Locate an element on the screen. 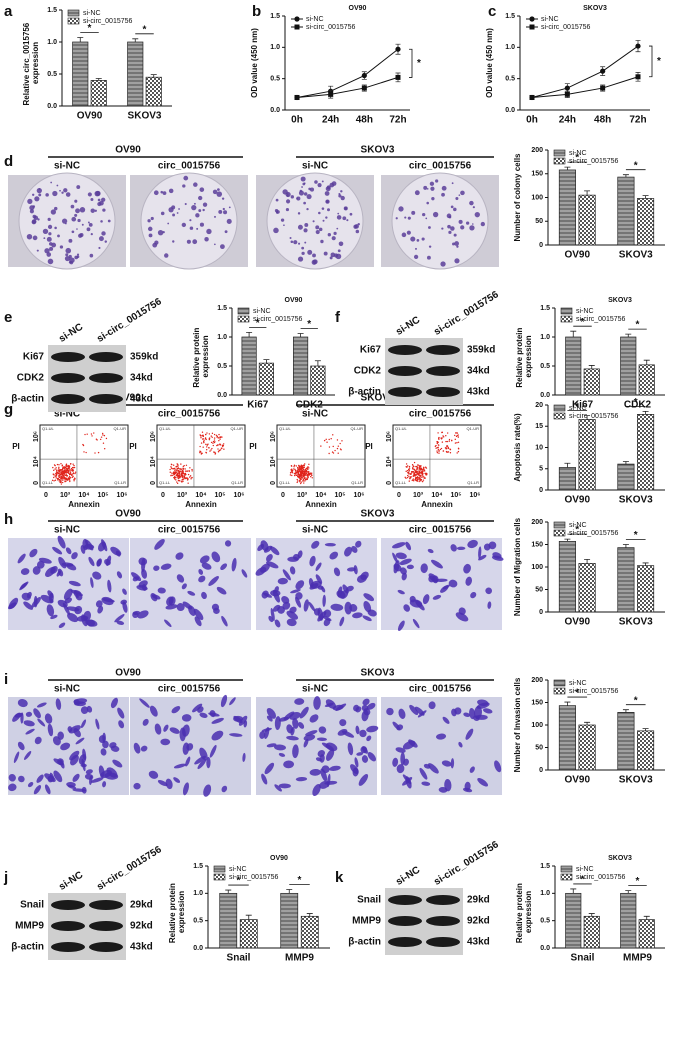 This screenshot has height=1057, width=685. flow-y-tick: 0 is located at coordinates (273, 483).